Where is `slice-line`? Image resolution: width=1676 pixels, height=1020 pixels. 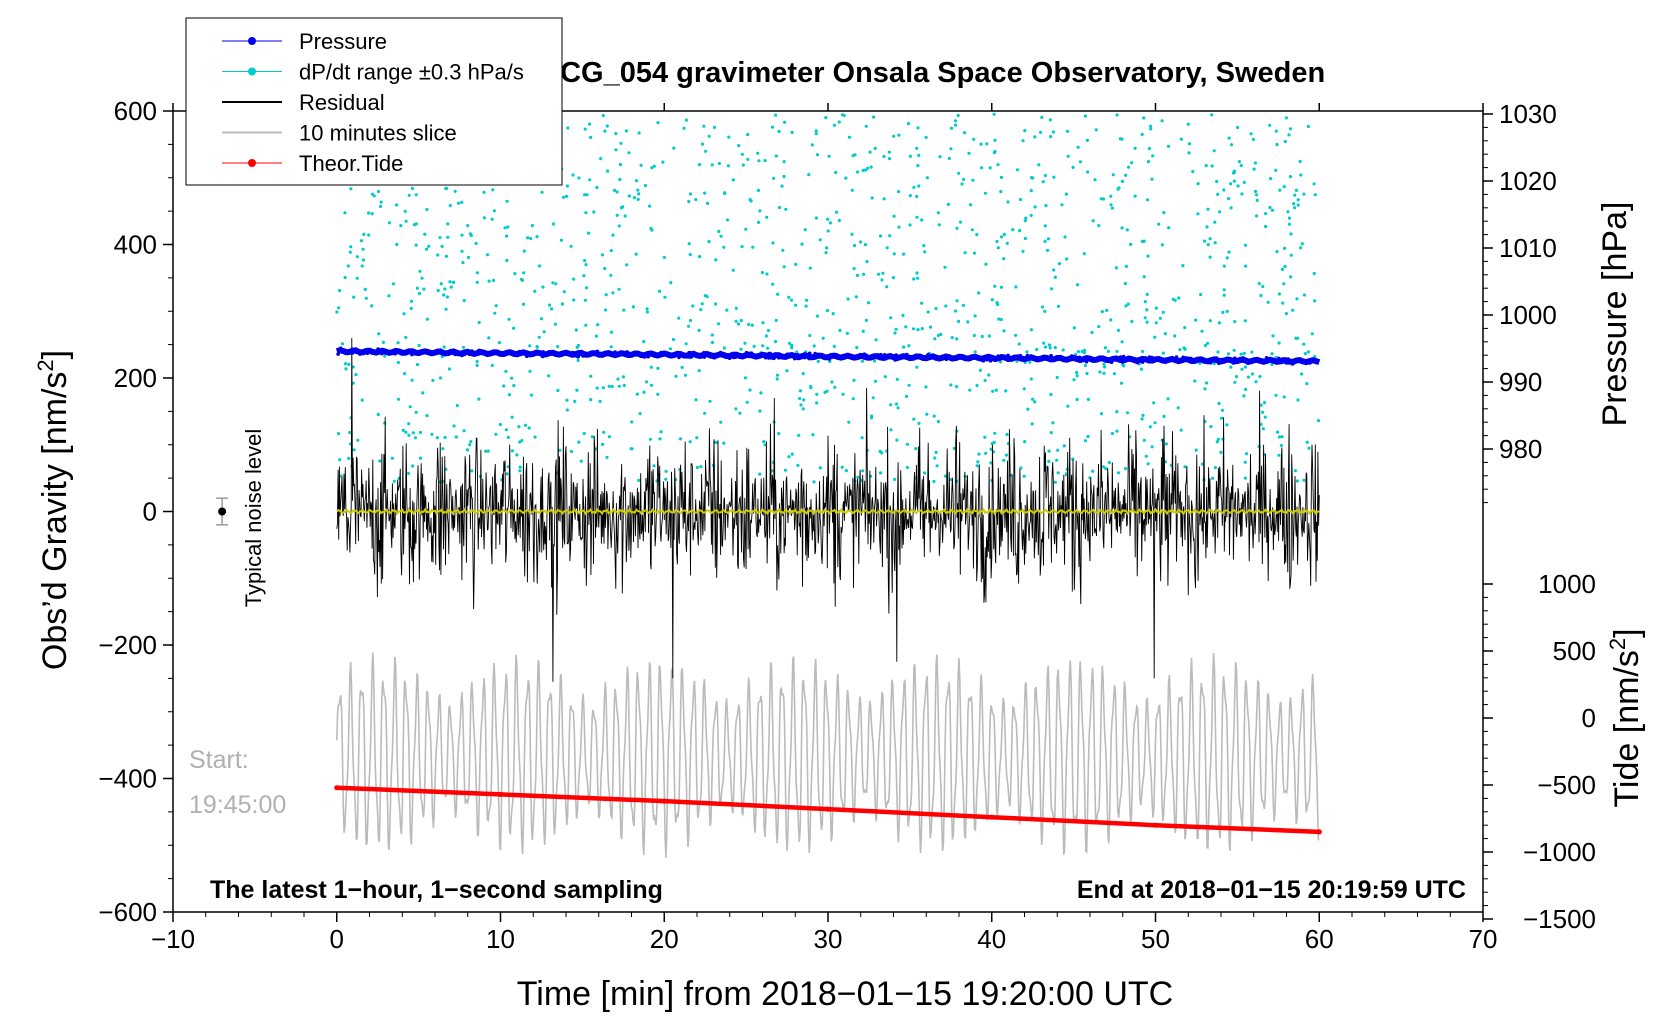 slice-line is located at coordinates (828, 755).